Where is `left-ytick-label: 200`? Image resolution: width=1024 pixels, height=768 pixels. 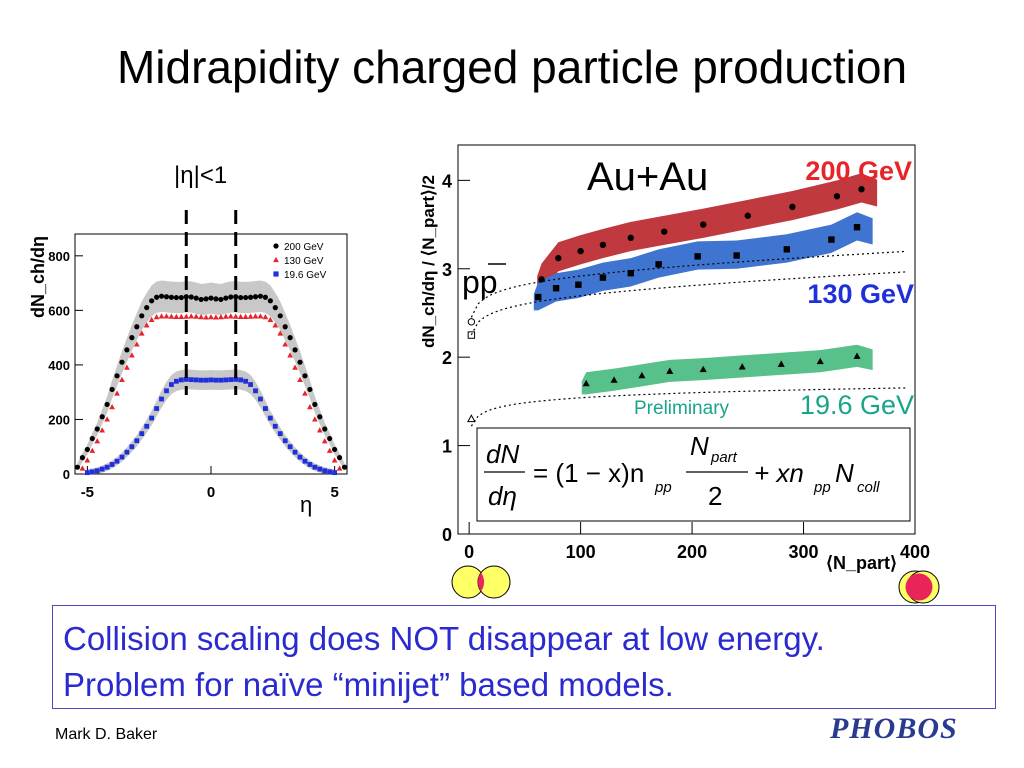 left-ytick-label: 200 is located at coordinates (59, 419).